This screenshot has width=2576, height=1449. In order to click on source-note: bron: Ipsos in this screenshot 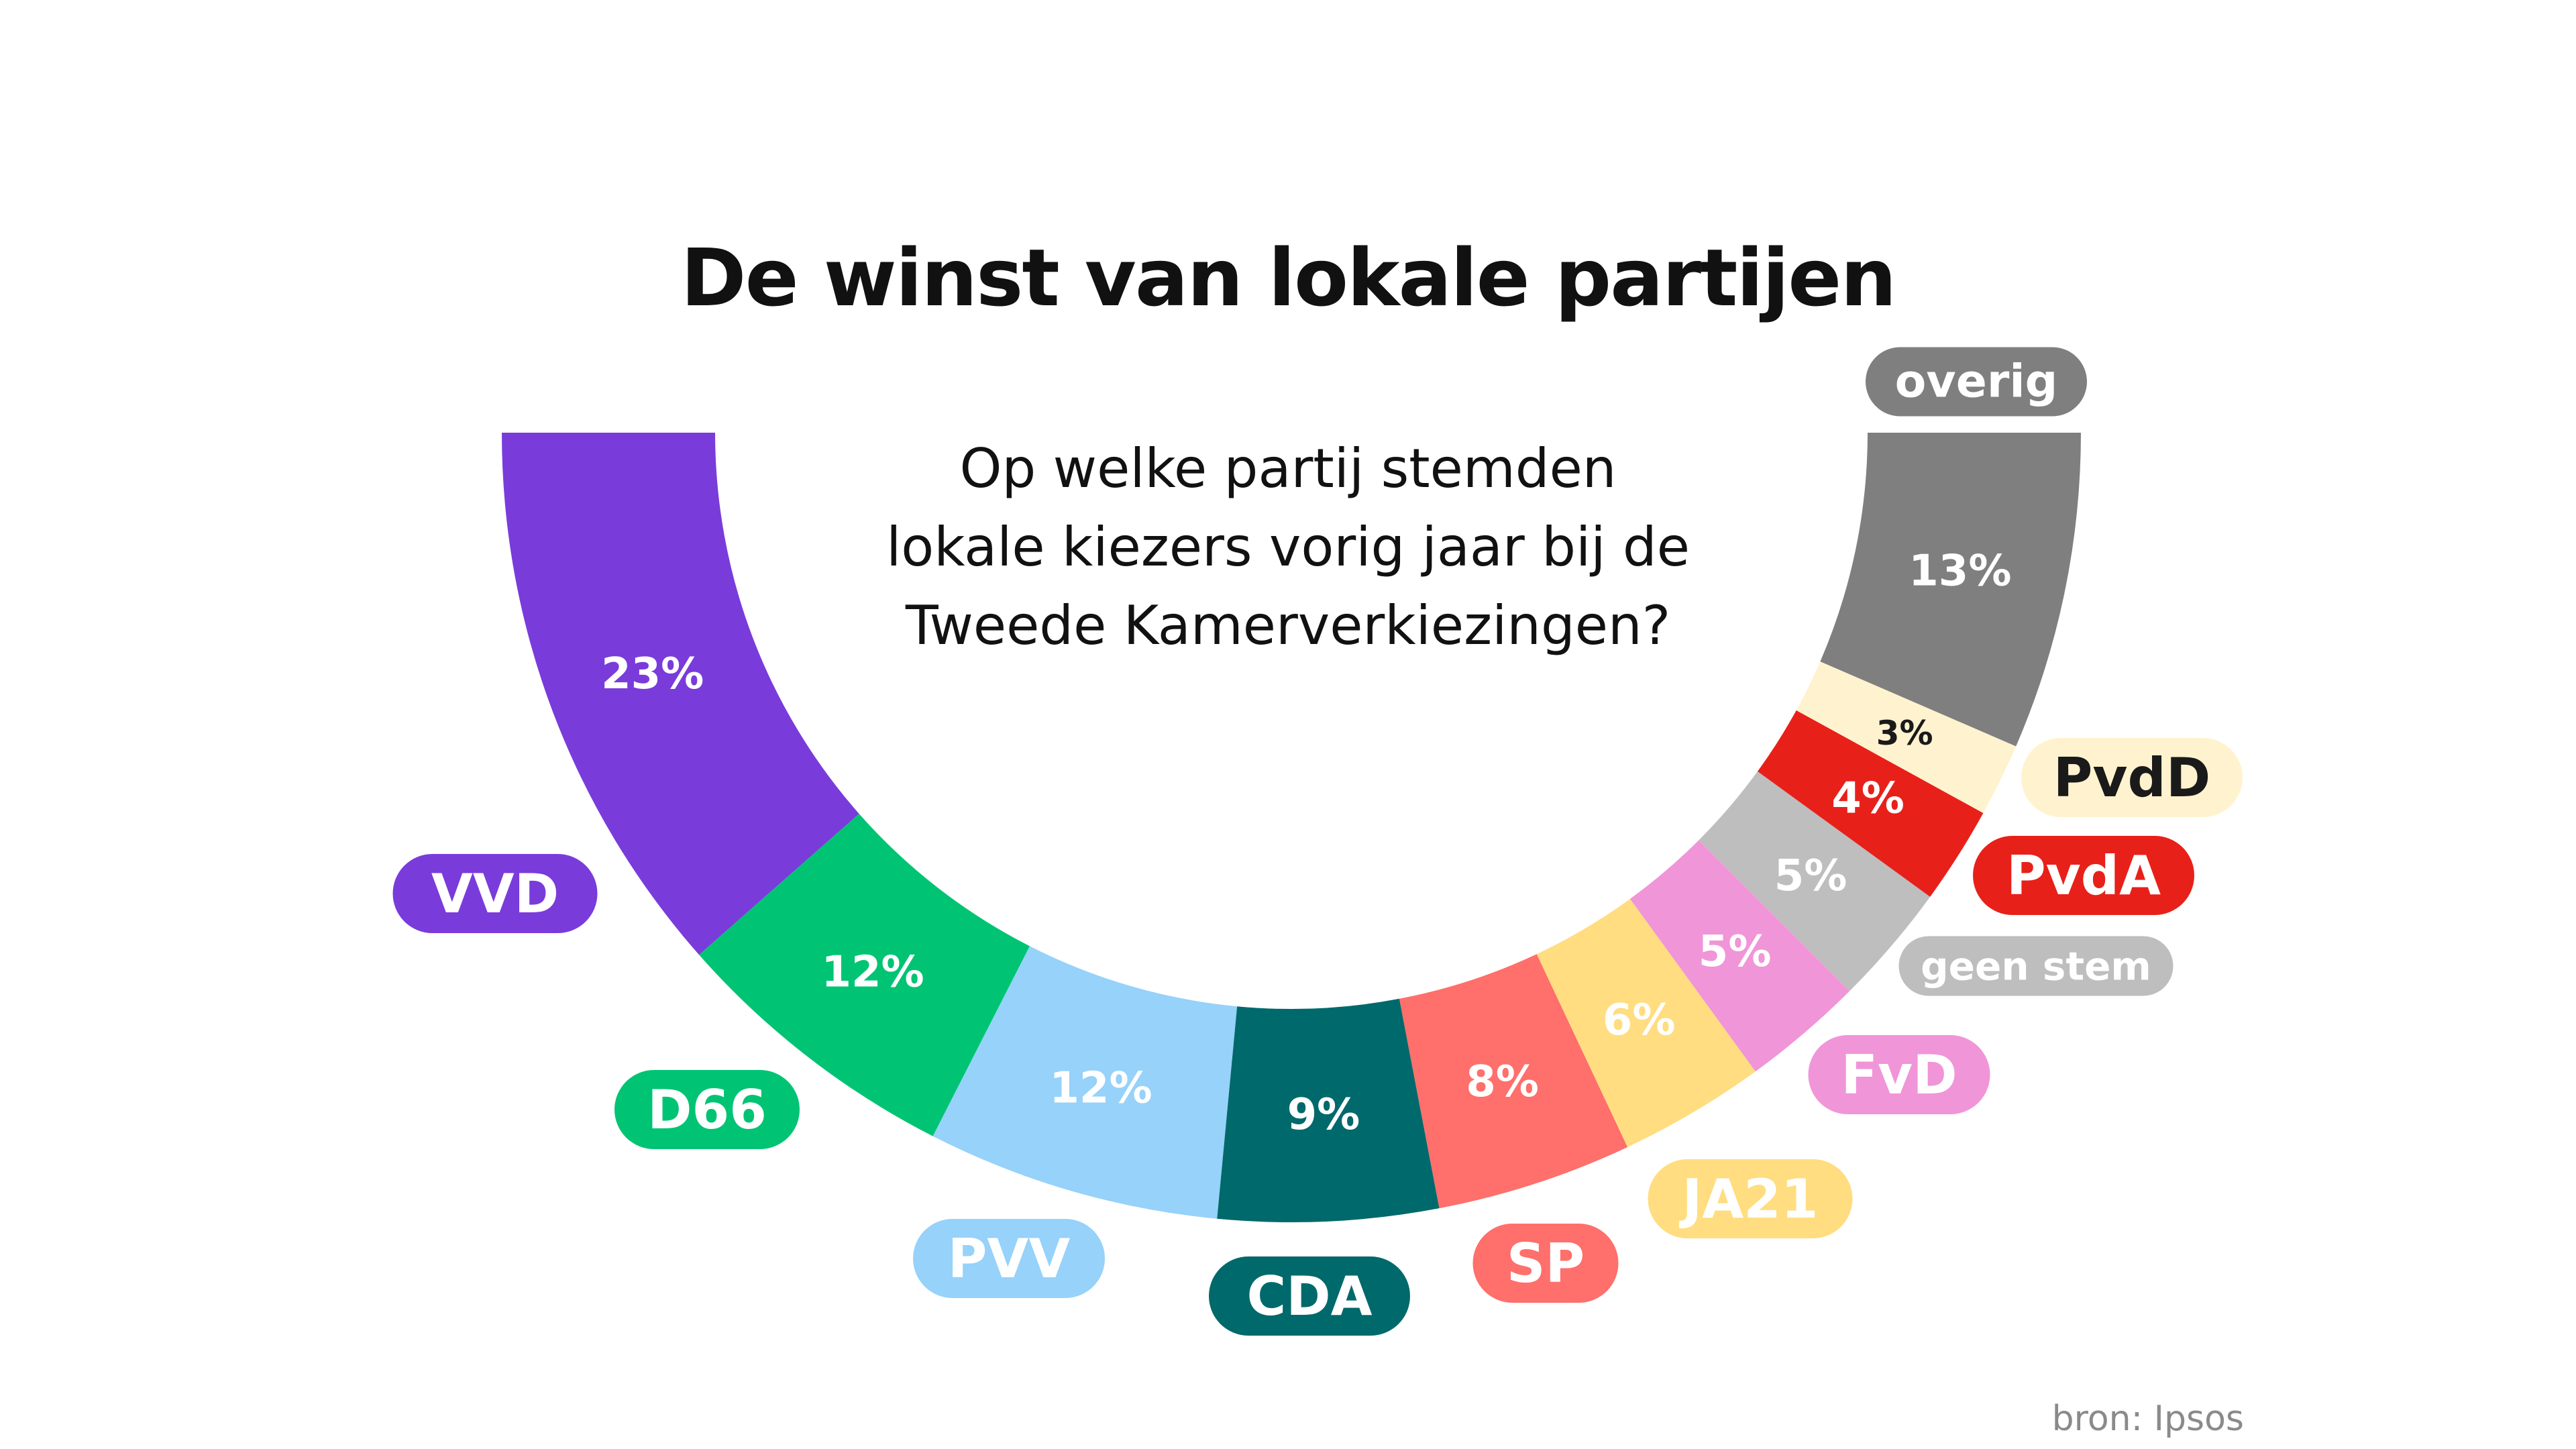, I will do `click(2147, 1419)`.